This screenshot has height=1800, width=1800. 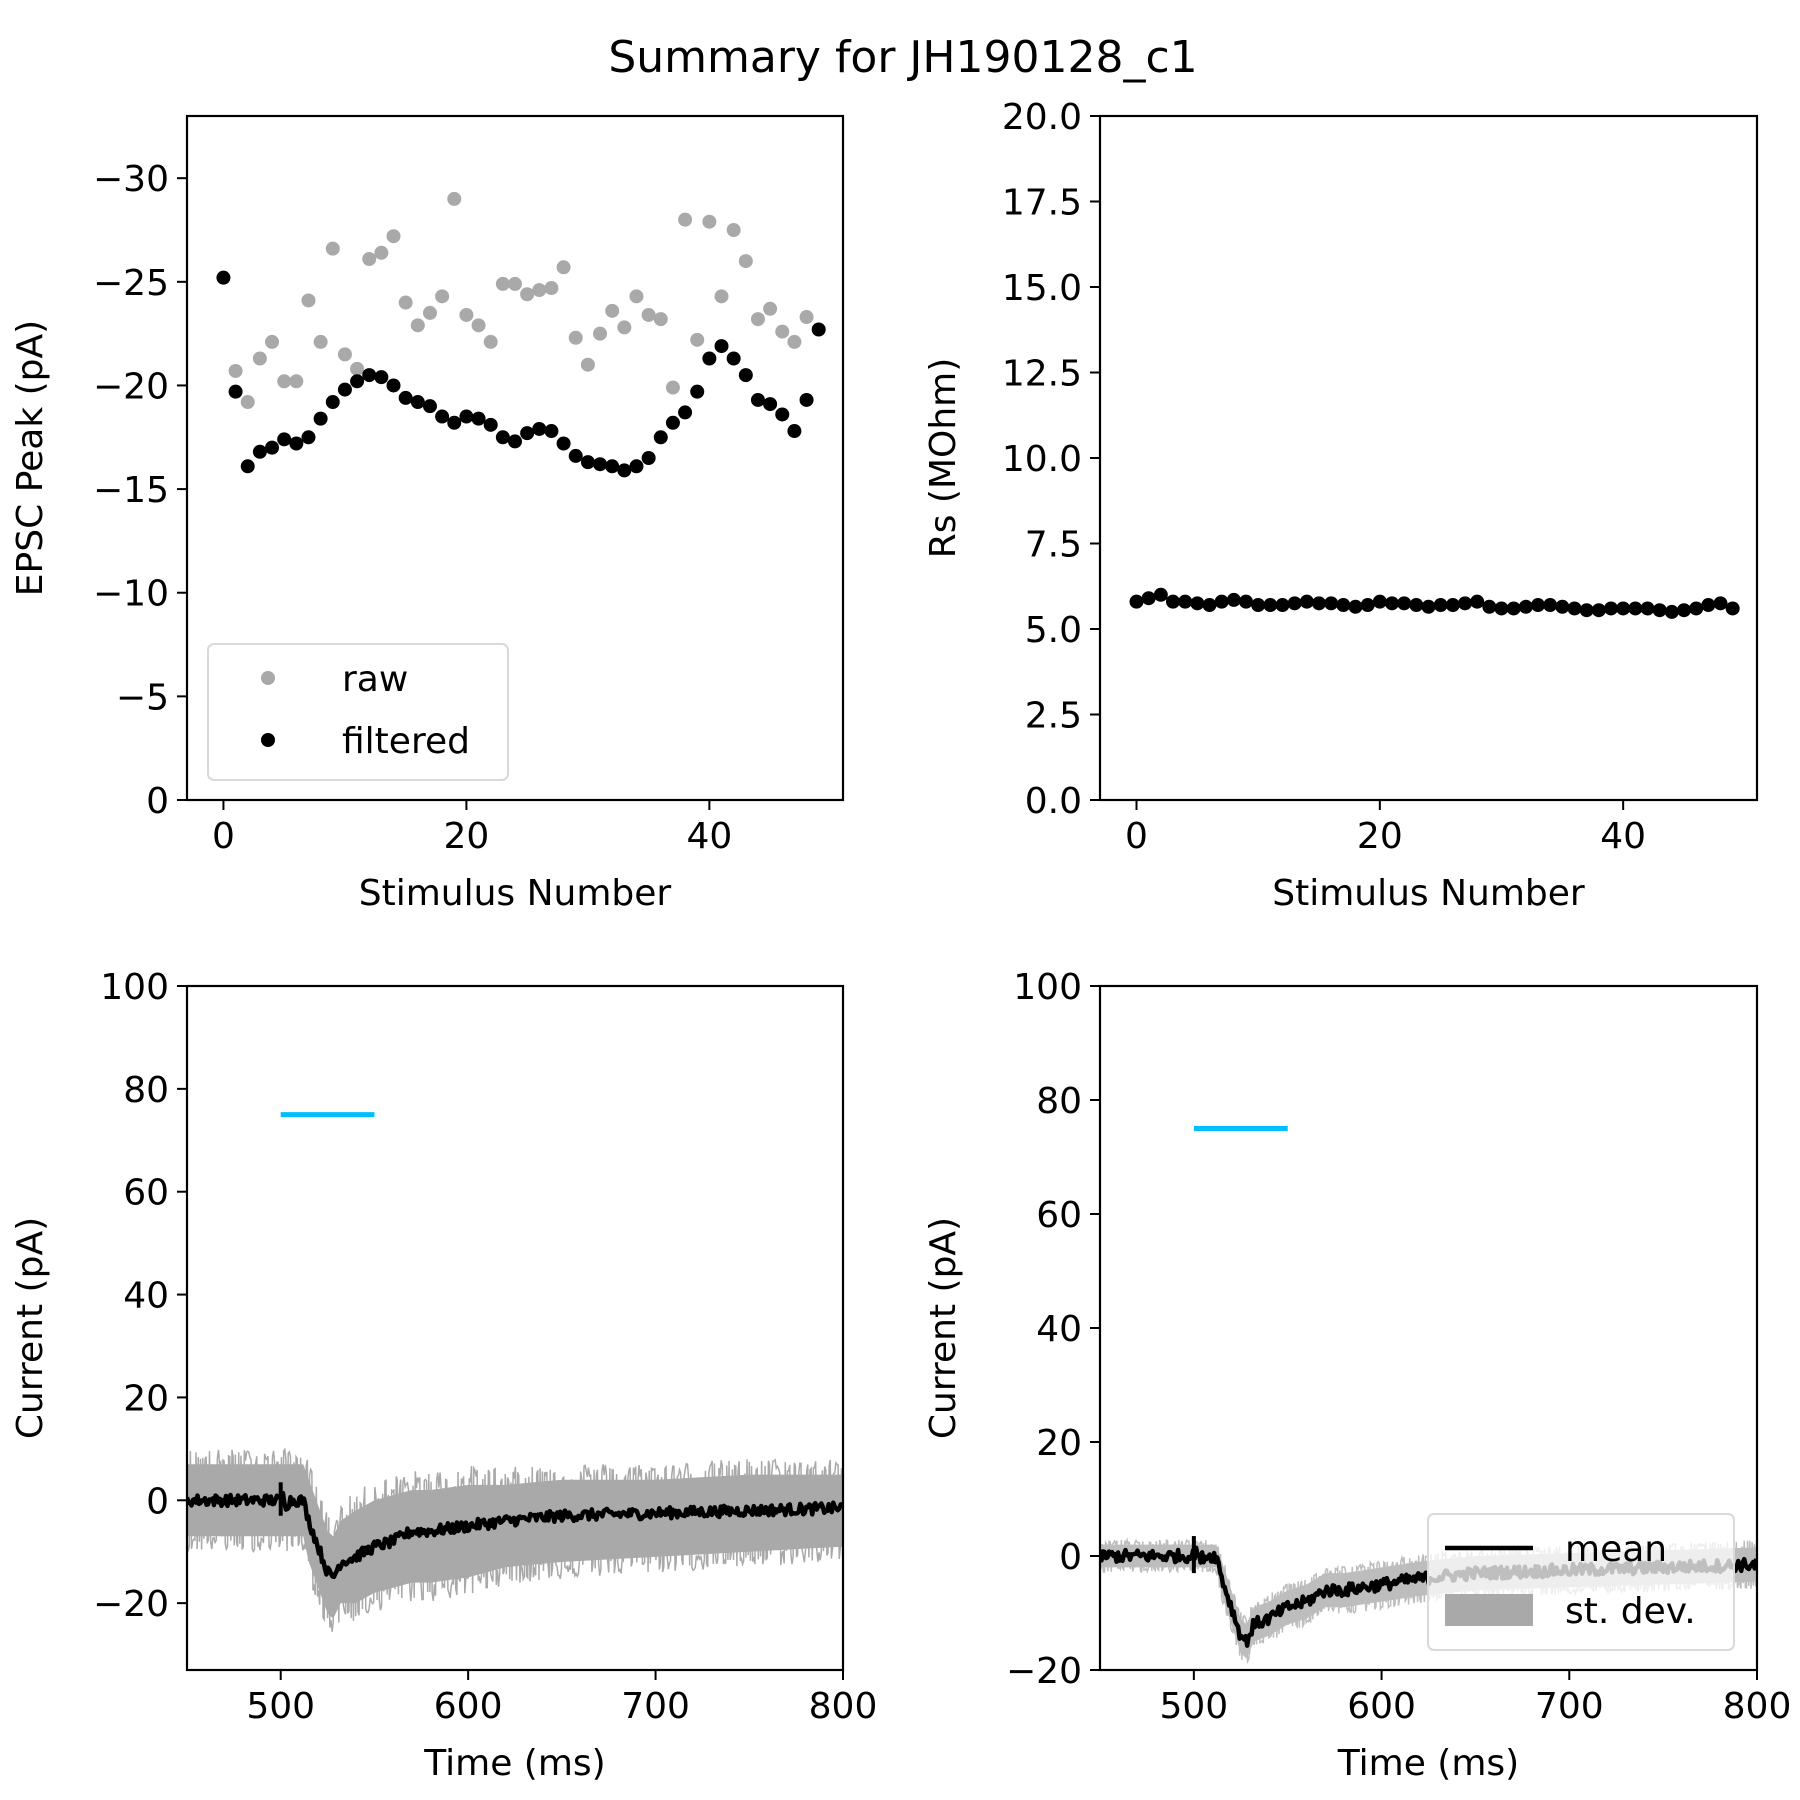 What do you see at coordinates (1042, 117) in the screenshot?
I see `y-tick-label: 20.0` at bounding box center [1042, 117].